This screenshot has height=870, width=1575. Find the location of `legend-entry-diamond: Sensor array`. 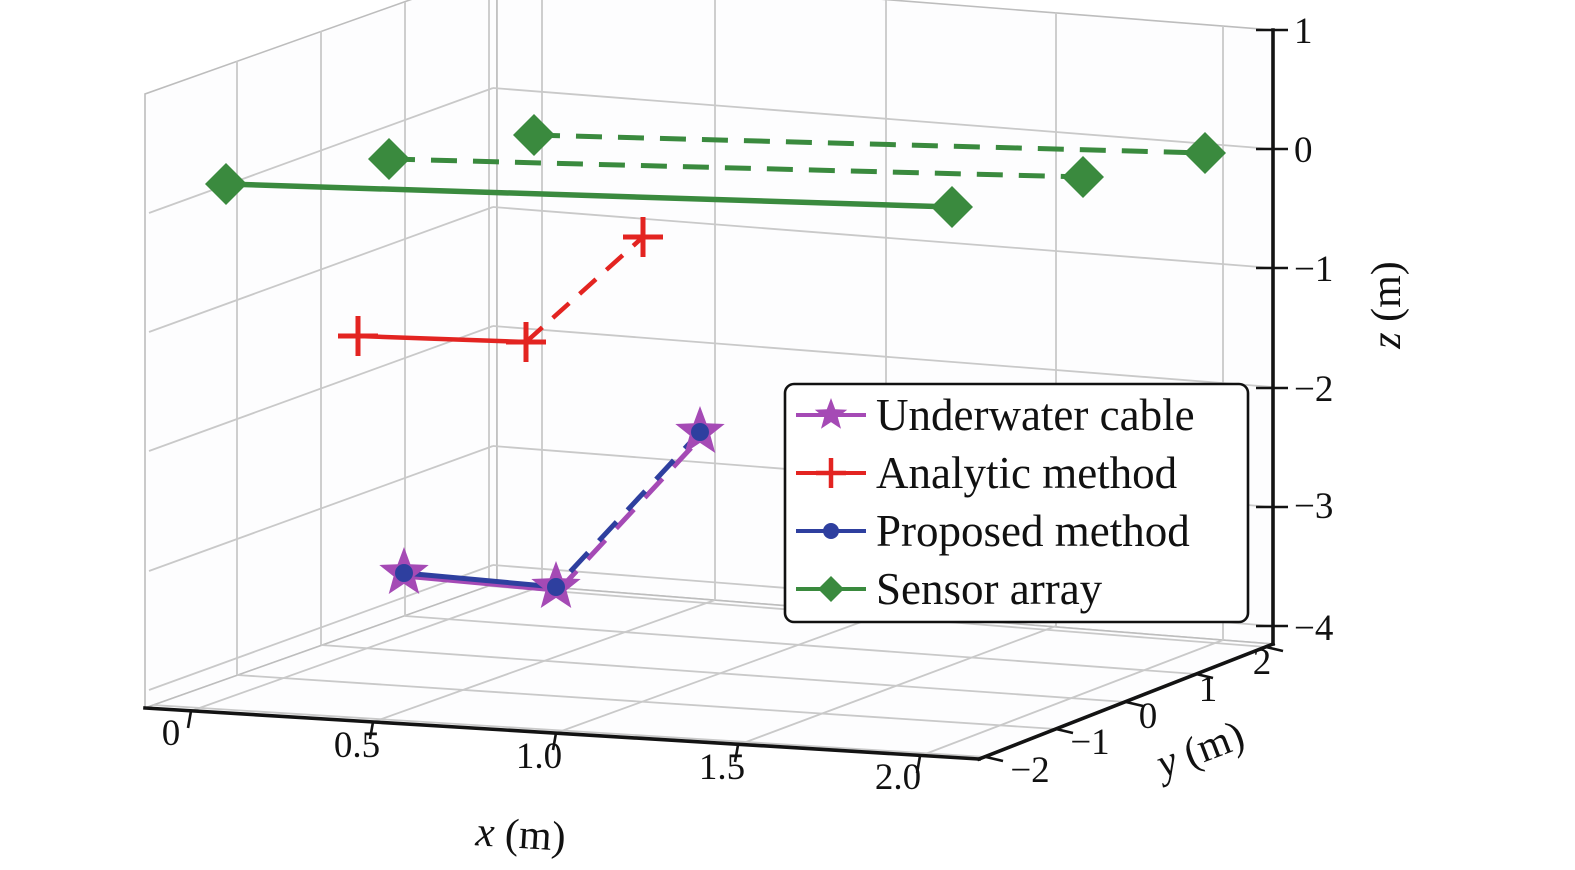

legend-entry-diamond: Sensor array is located at coordinates (949, 589).